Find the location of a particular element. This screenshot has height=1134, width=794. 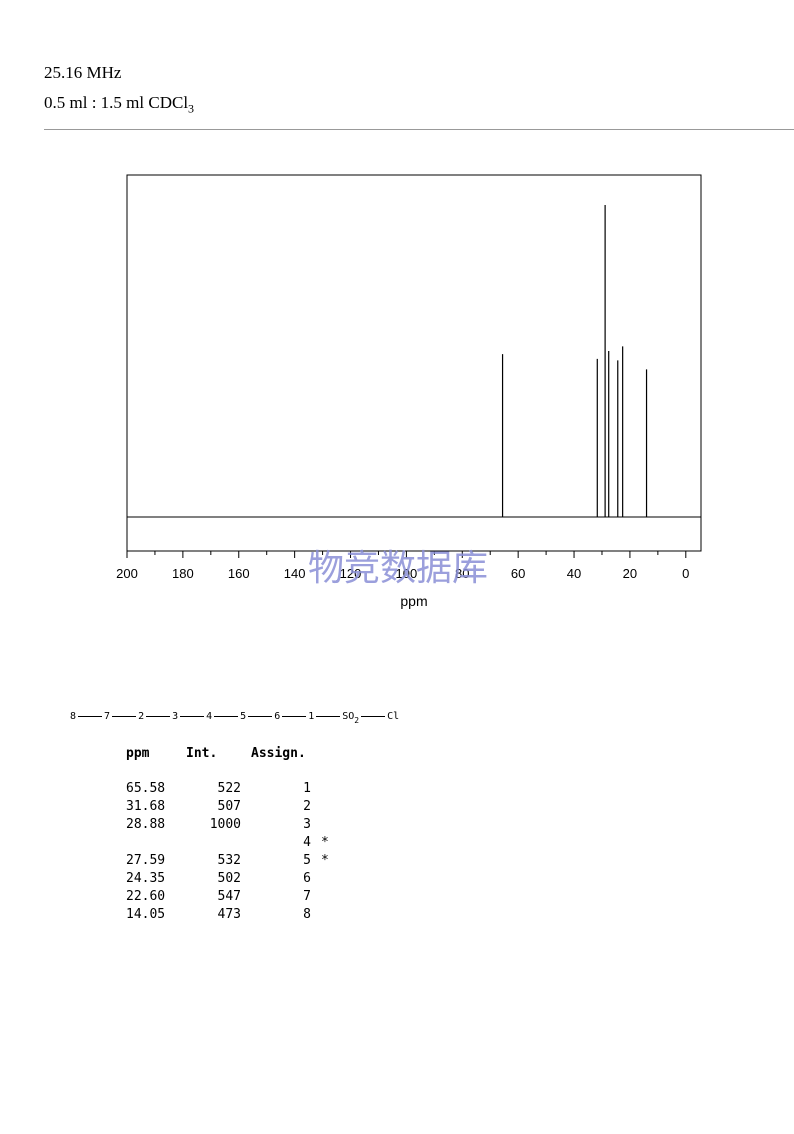

cell-assign: 6 is located at coordinates (307, 878).